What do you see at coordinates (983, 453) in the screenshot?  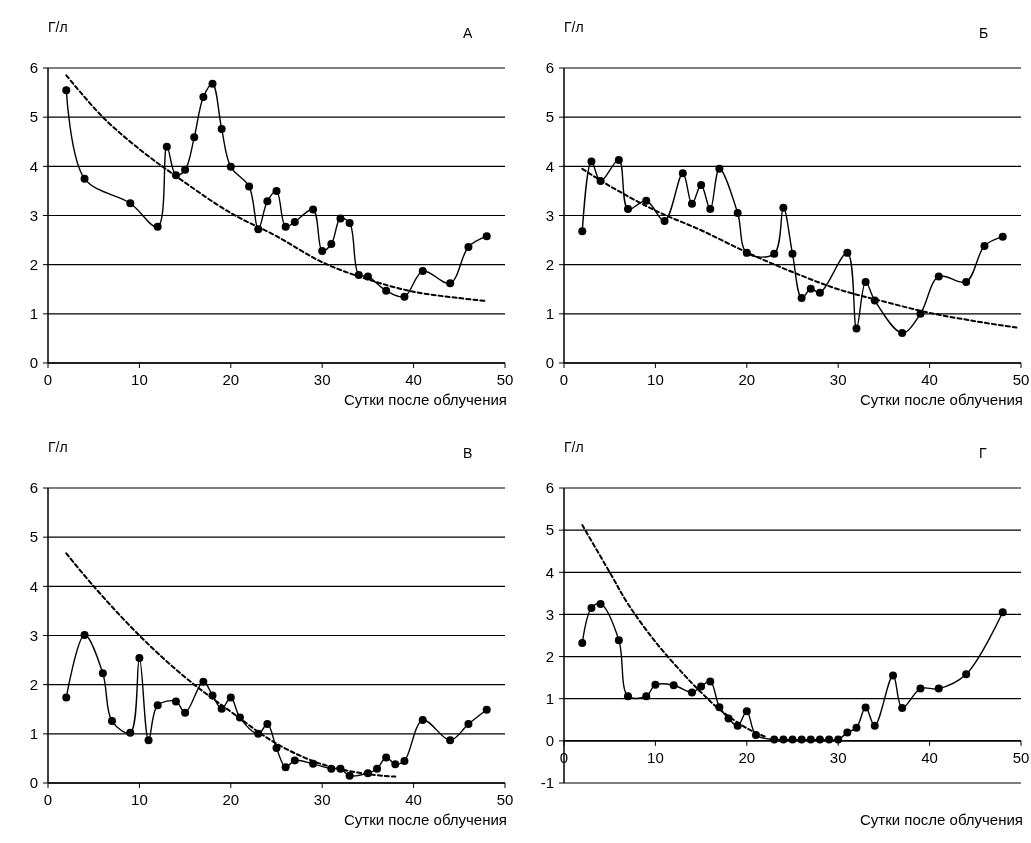 I see `chart-title: Г` at bounding box center [983, 453].